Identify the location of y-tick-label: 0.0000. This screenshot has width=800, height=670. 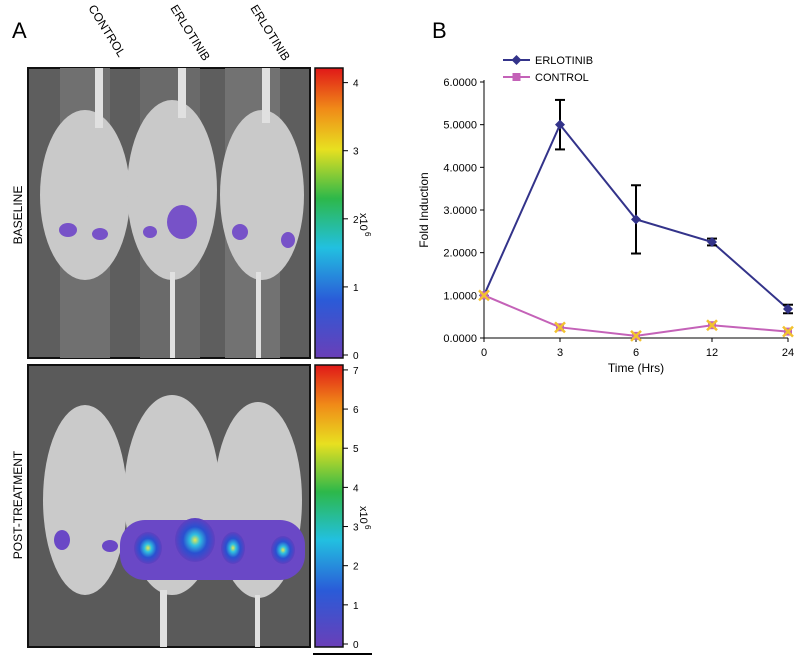
(460, 339).